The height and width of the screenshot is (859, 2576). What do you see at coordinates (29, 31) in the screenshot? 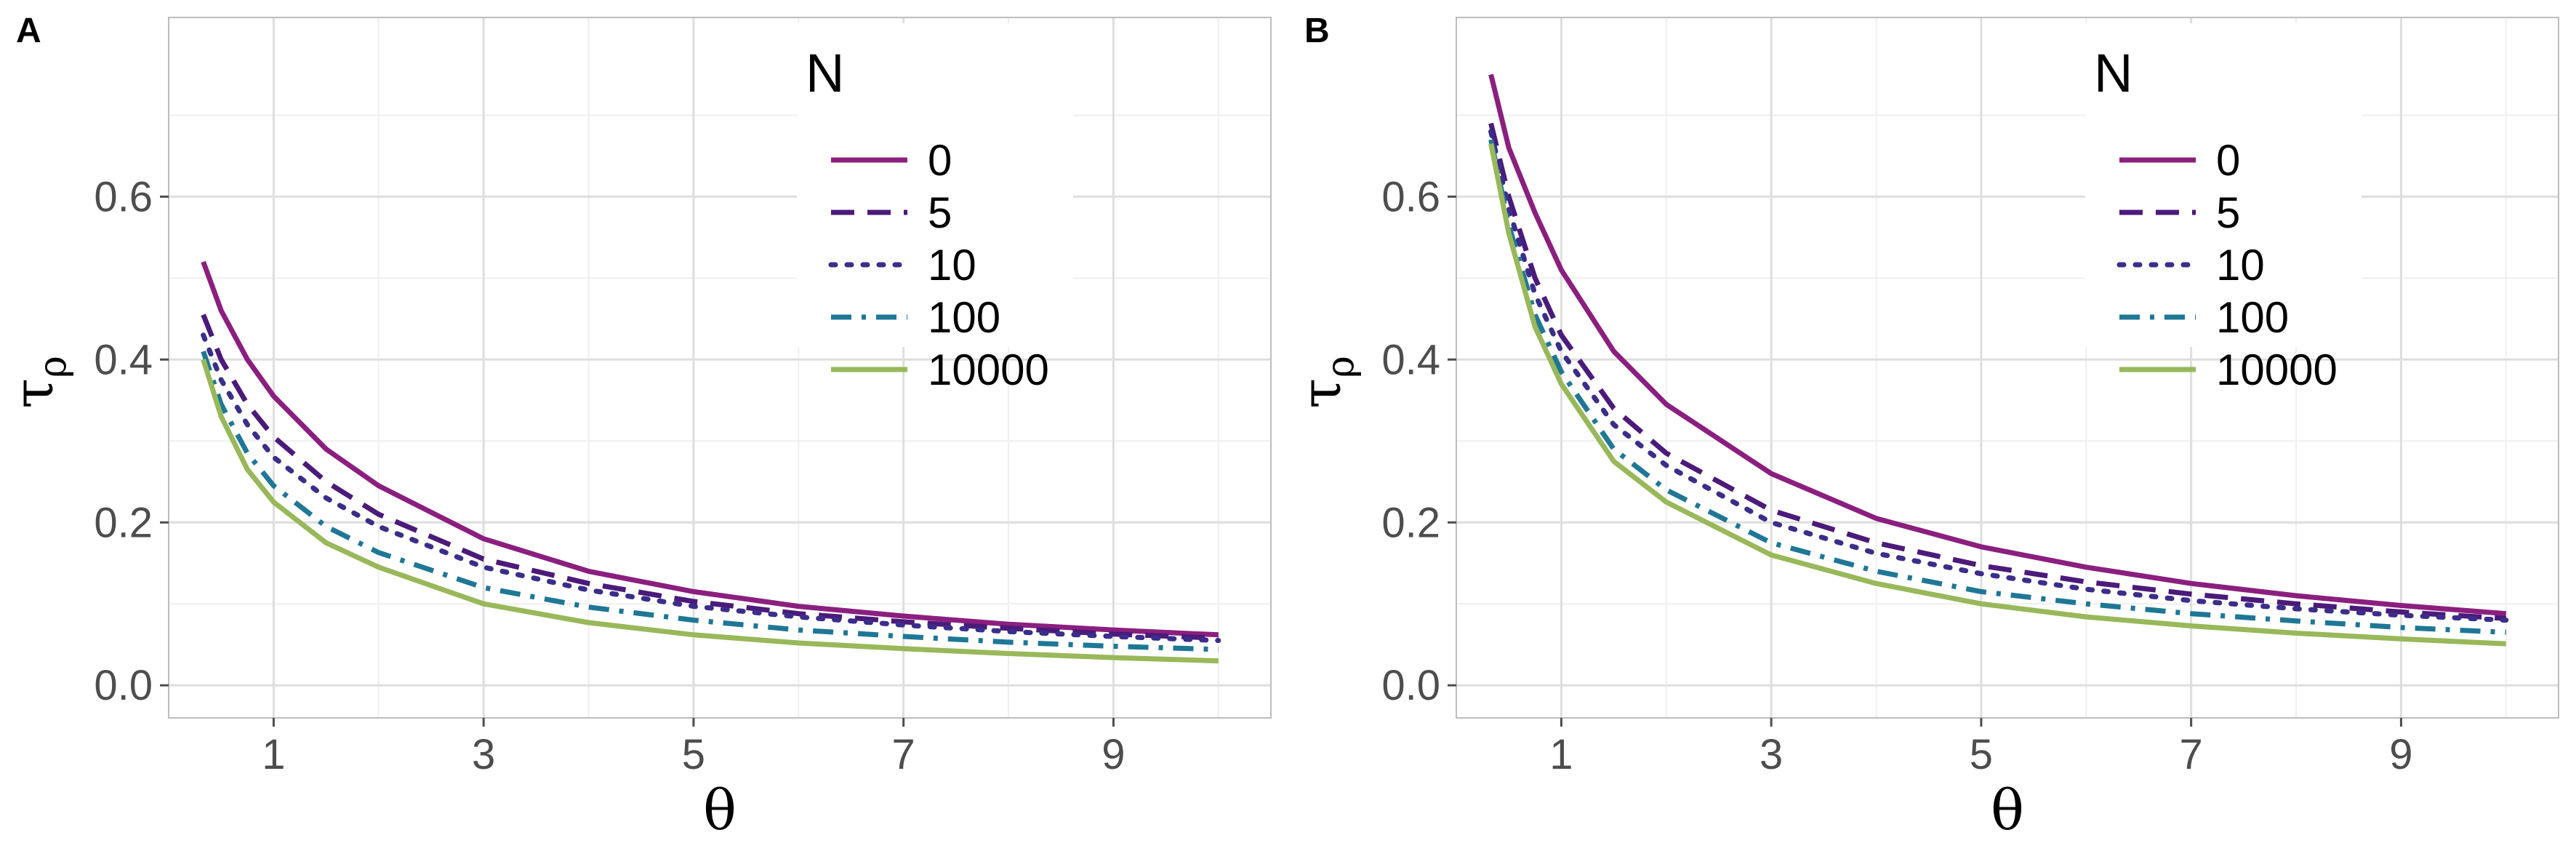
I see `panel-label: A` at bounding box center [29, 31].